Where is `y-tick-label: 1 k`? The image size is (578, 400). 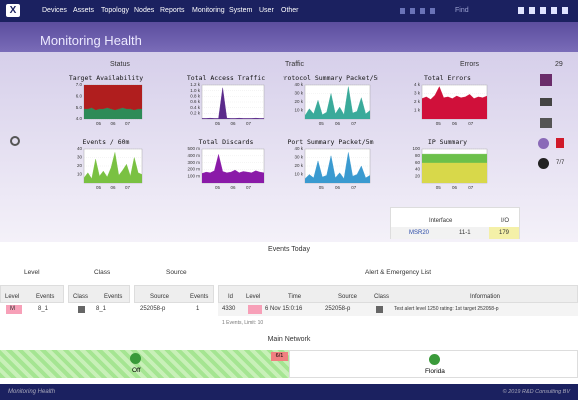
y-tick-label: 1 k is located at coordinates (417, 110).